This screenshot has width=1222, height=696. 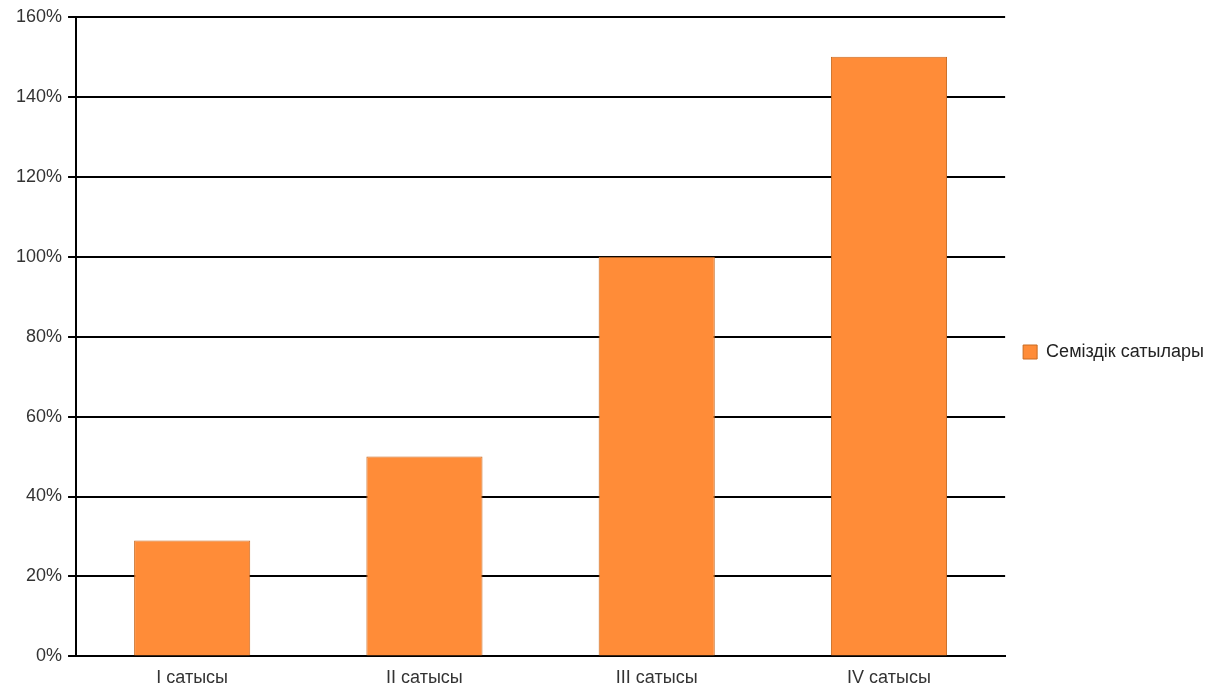 I want to click on y-tick-label: 40%, so click(x=44, y=495).